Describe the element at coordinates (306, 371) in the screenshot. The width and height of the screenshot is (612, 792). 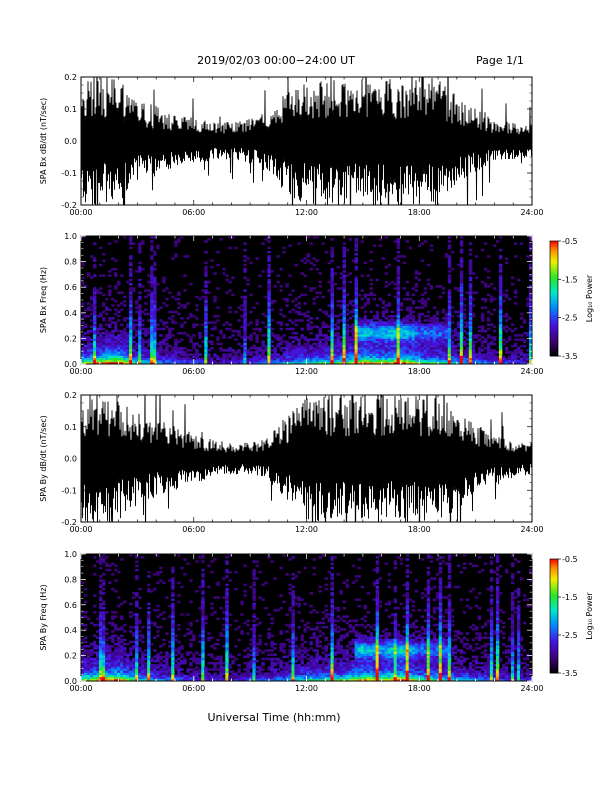
I see `x-tick-label: 12:00` at that location.